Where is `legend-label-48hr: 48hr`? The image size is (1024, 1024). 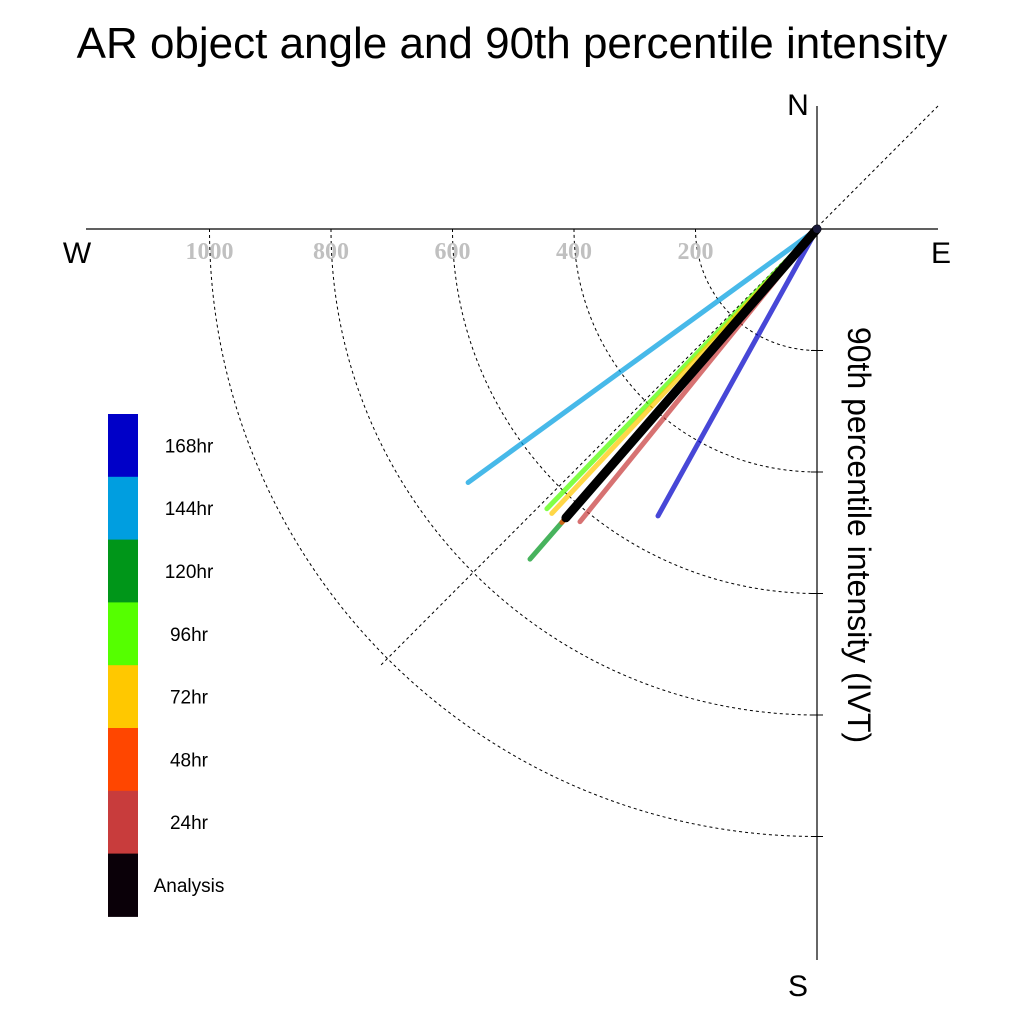
legend-label-48hr: 48hr is located at coordinates (189, 760).